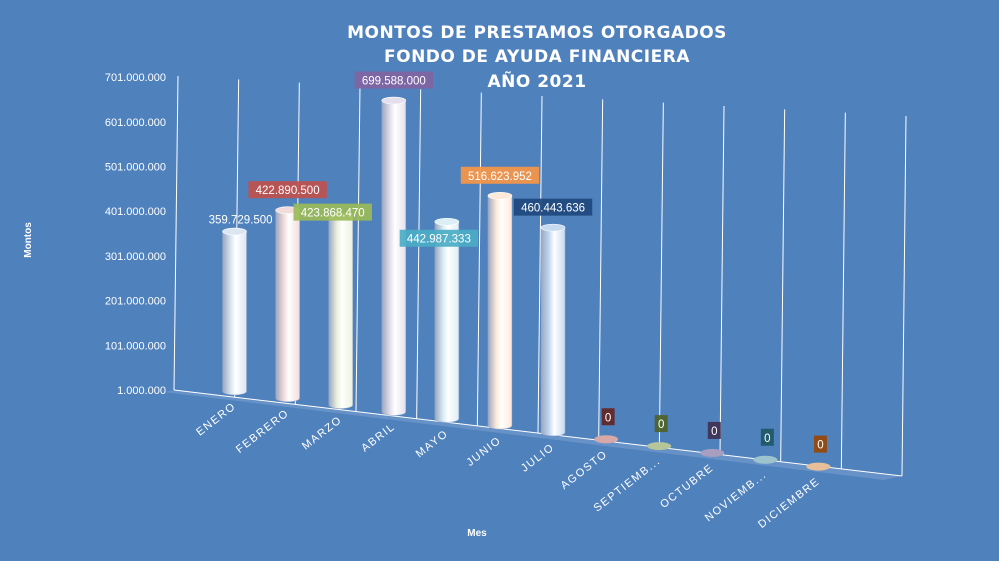  Describe the element at coordinates (553, 332) in the screenshot. I see `bar-julio` at that location.